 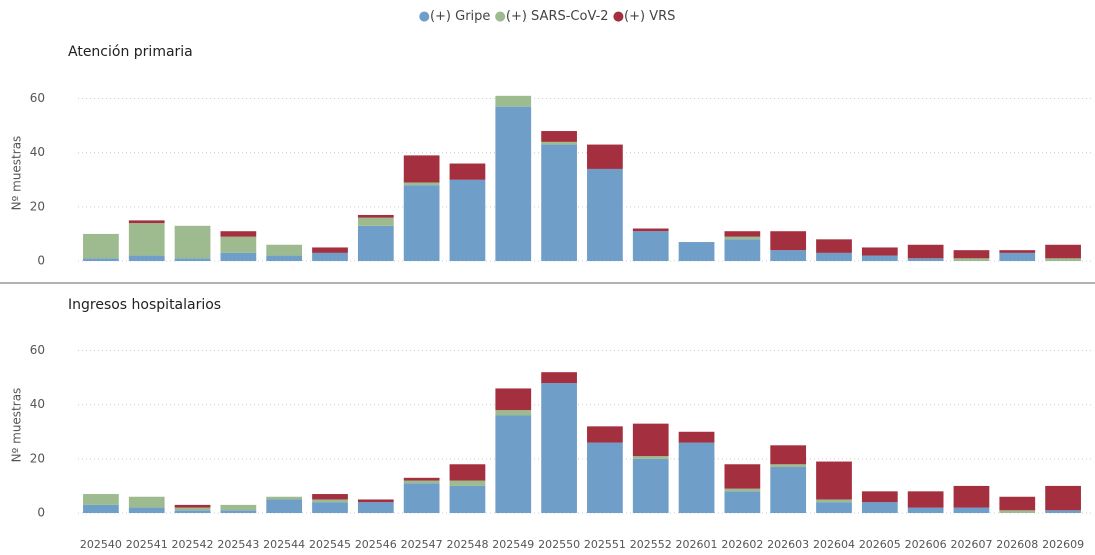 I want to click on x-tick-label: 202541, so click(x=147, y=544).